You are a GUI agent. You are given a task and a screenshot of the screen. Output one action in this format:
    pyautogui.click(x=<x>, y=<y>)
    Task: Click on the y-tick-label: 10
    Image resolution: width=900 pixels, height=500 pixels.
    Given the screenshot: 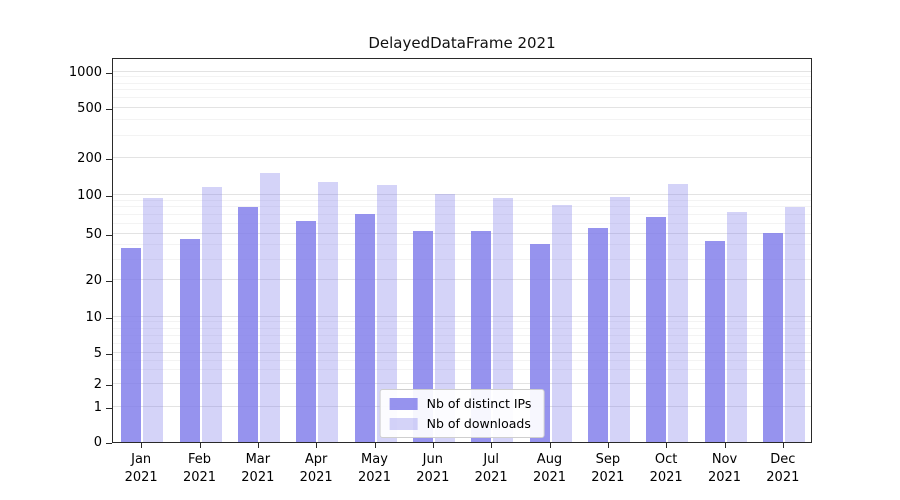 What is the action you would take?
    pyautogui.click(x=93, y=317)
    